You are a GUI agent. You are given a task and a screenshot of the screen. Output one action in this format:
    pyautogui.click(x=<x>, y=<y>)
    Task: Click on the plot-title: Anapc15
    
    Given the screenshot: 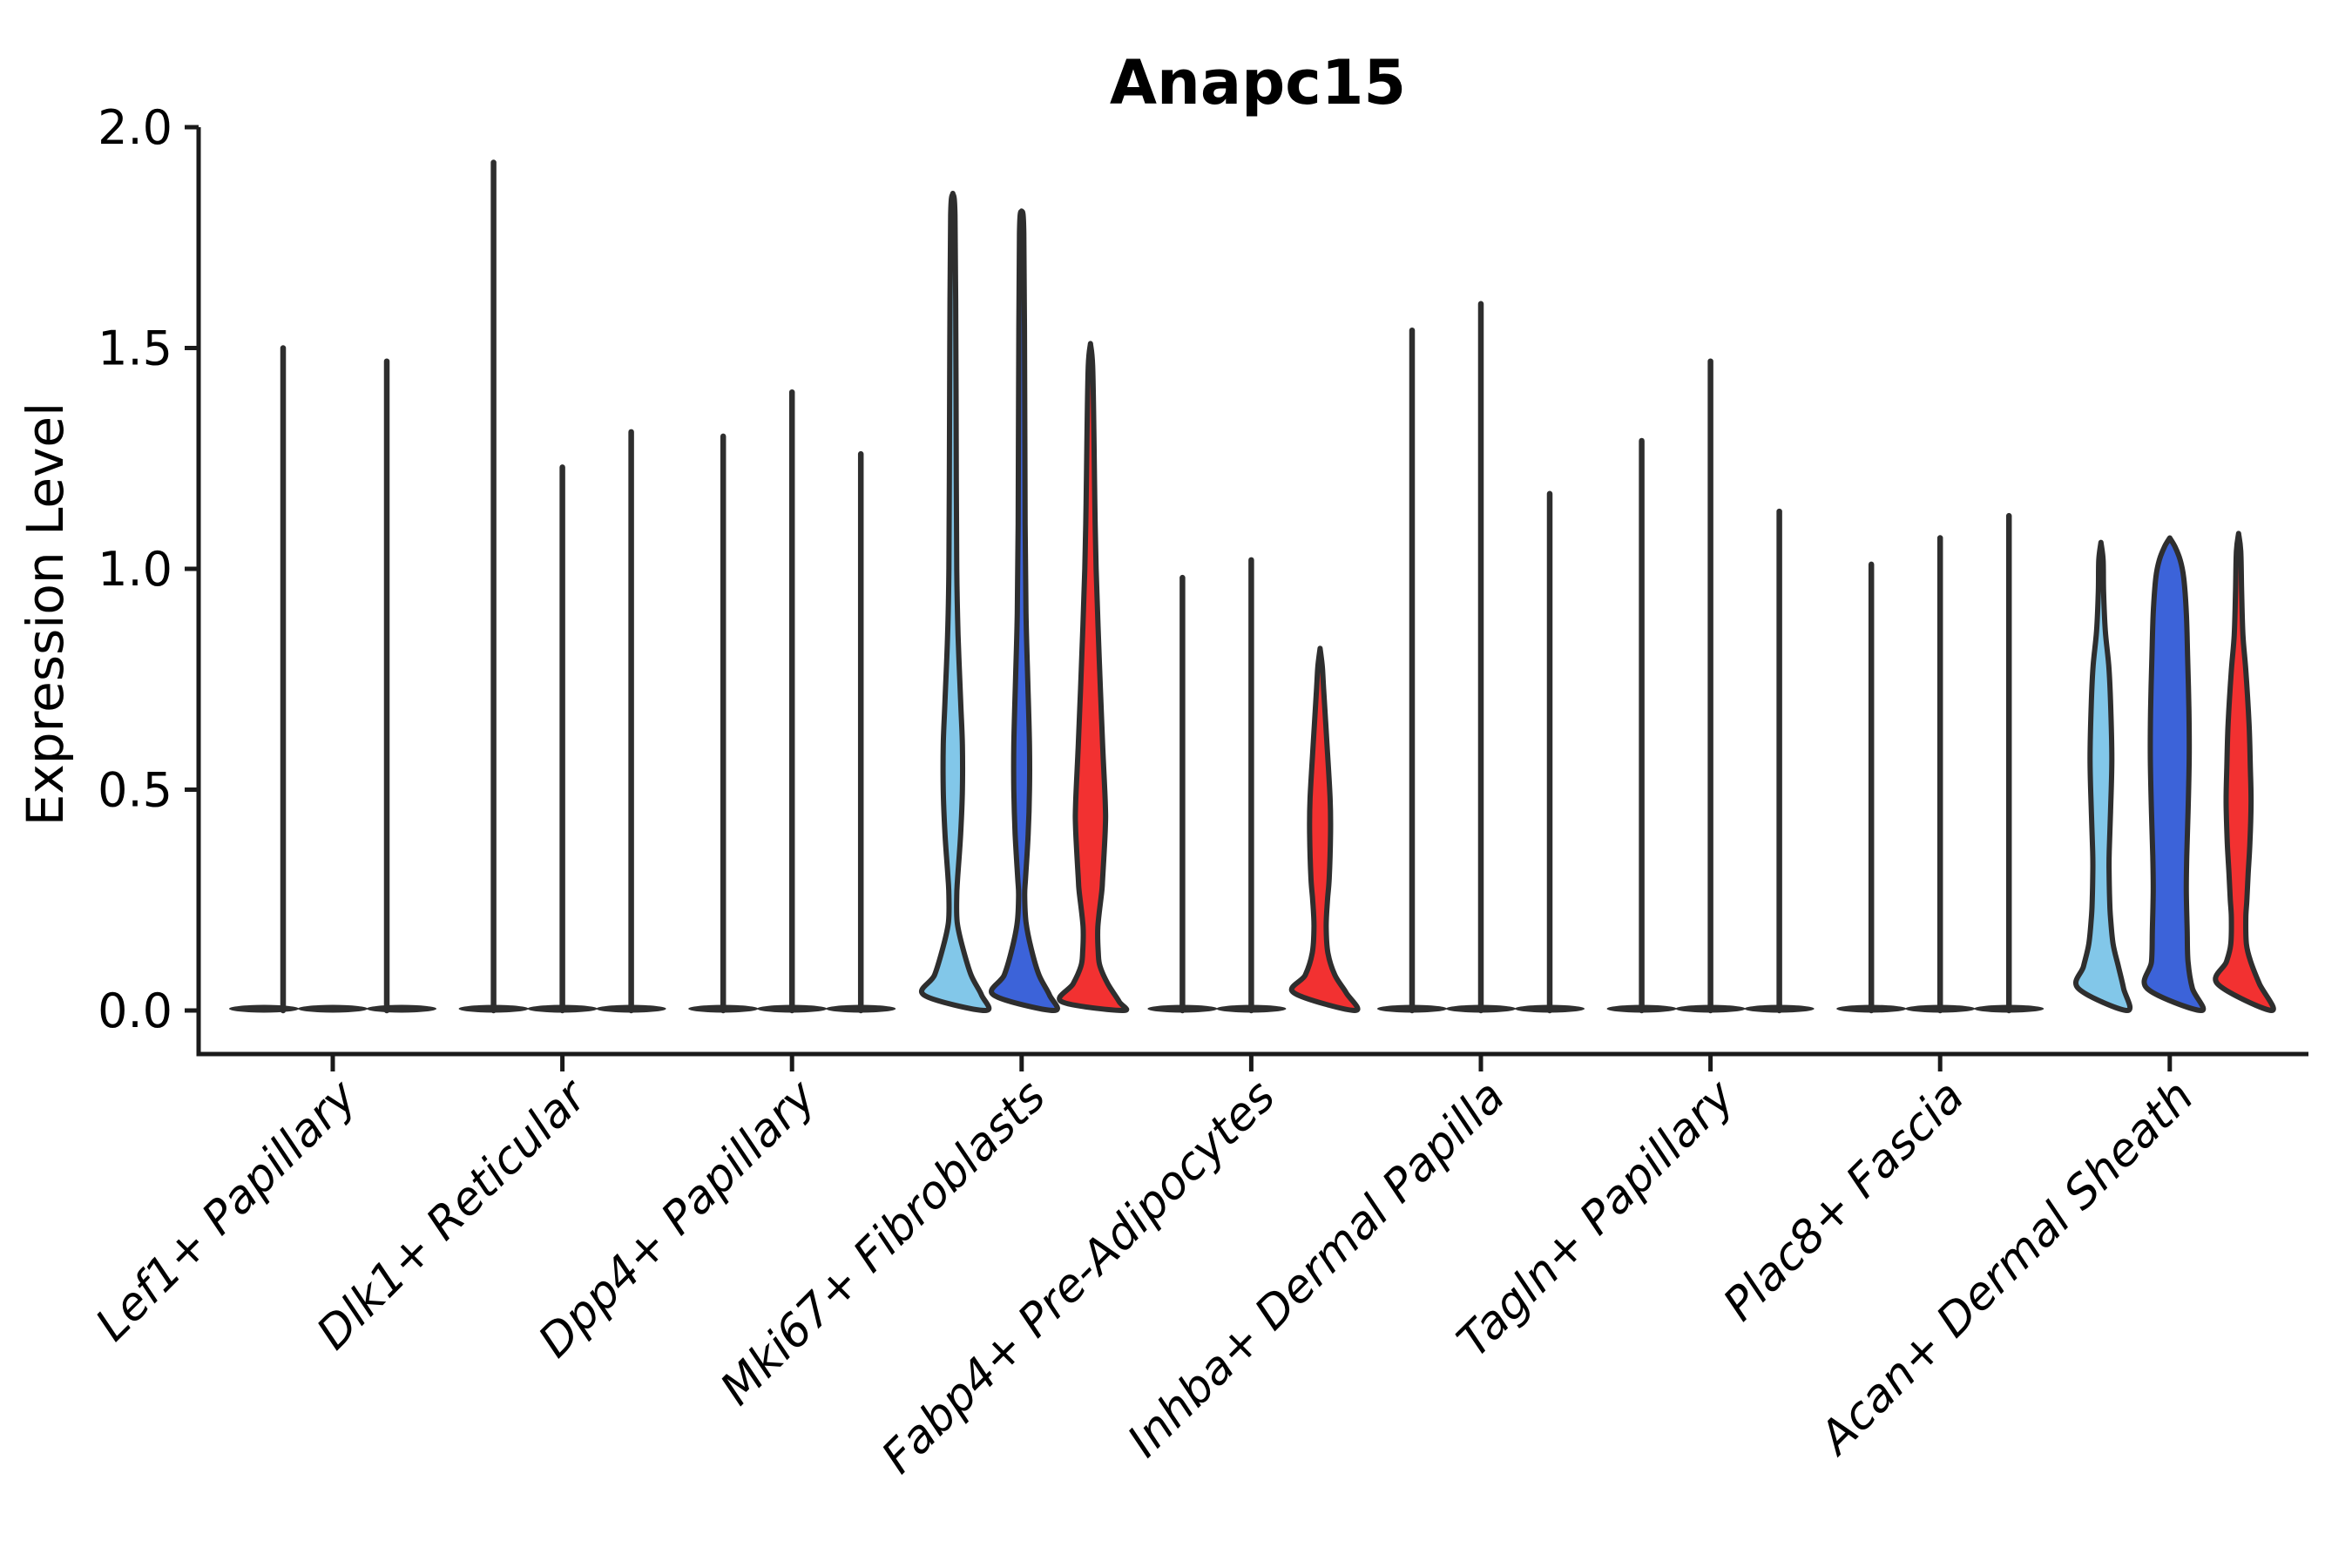 What is the action you would take?
    pyautogui.click(x=1258, y=82)
    